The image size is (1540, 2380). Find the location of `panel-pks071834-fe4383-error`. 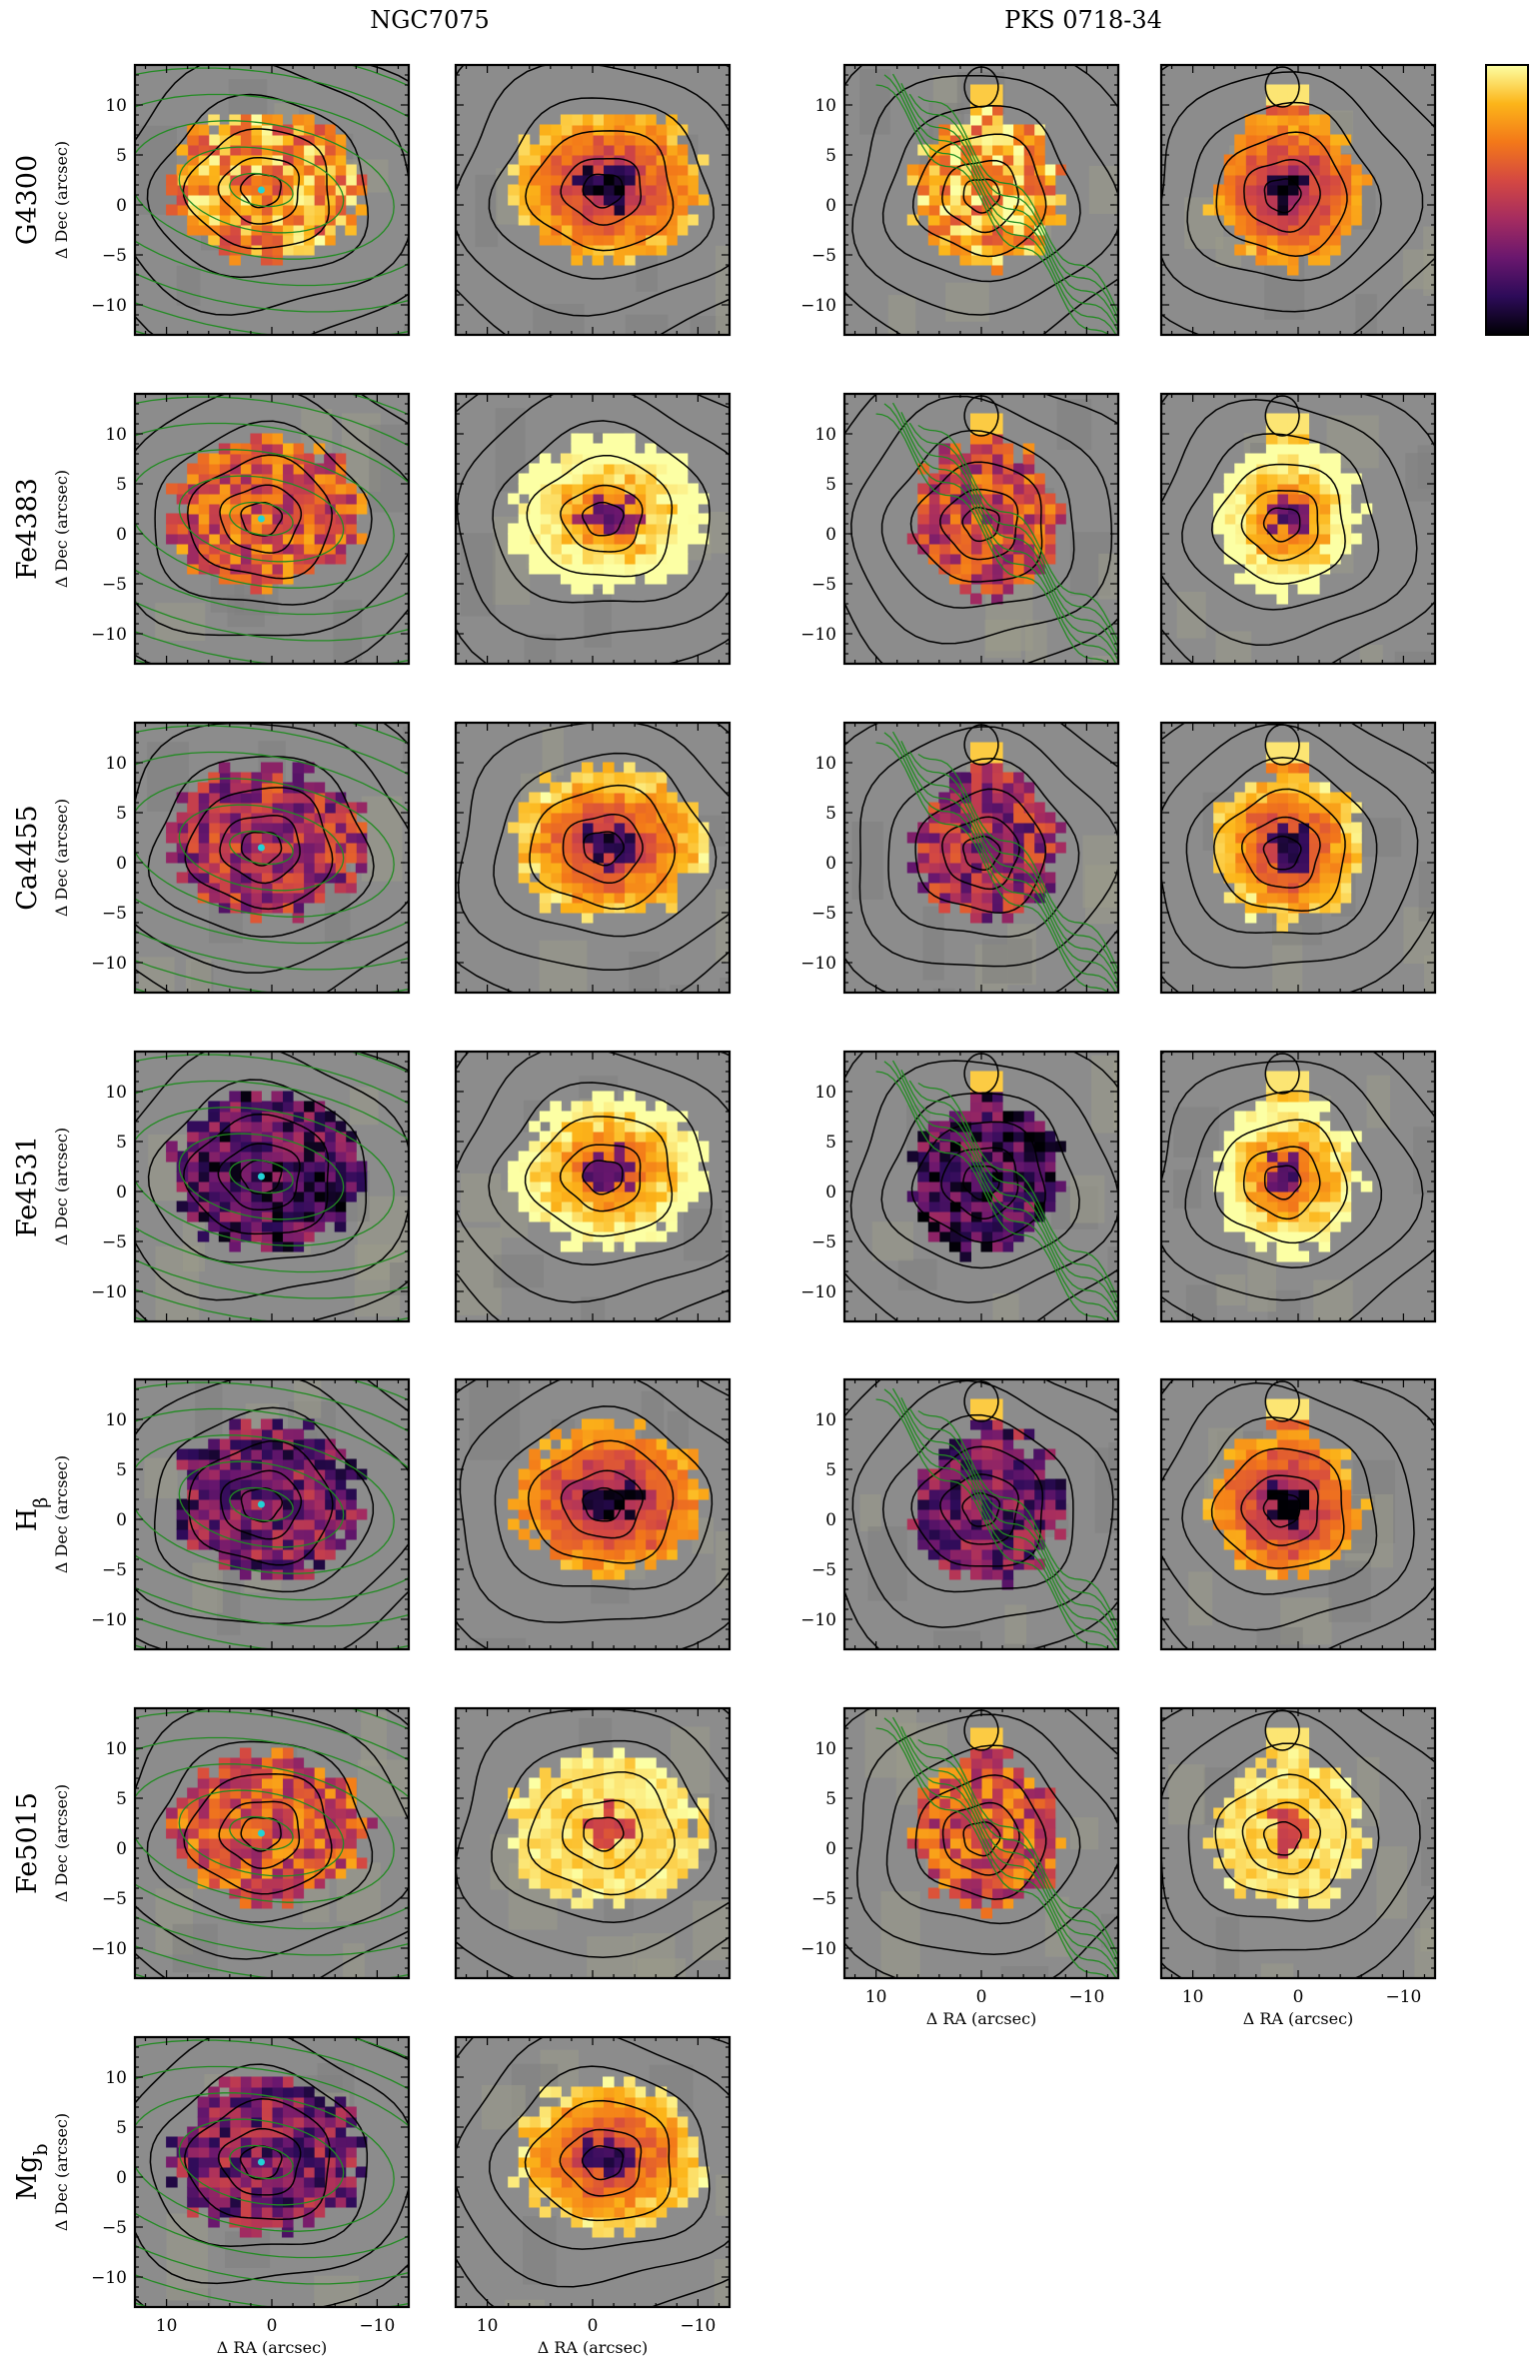

panel-pks071834-fe4383-error is located at coordinates (1298, 529).